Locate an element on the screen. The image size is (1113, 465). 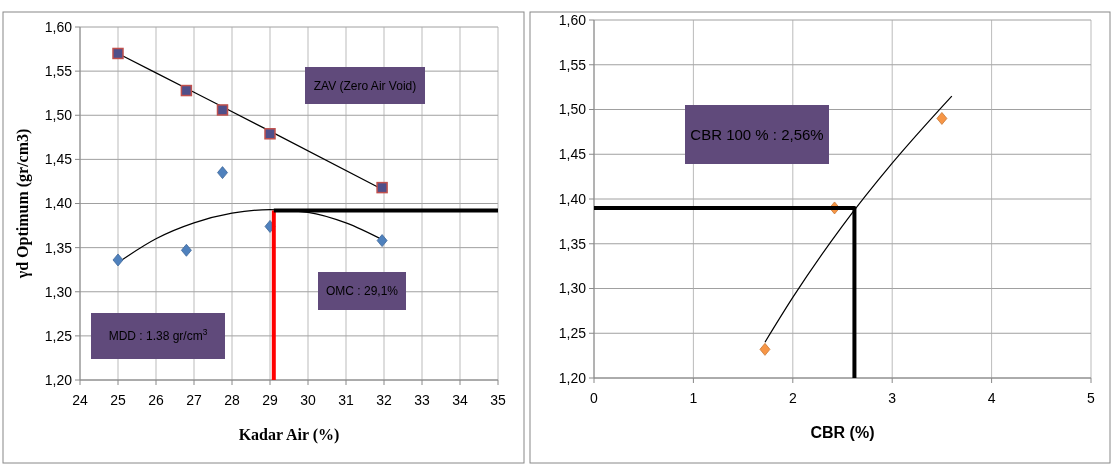
x-tick-label: 27 is located at coordinates (194, 400).